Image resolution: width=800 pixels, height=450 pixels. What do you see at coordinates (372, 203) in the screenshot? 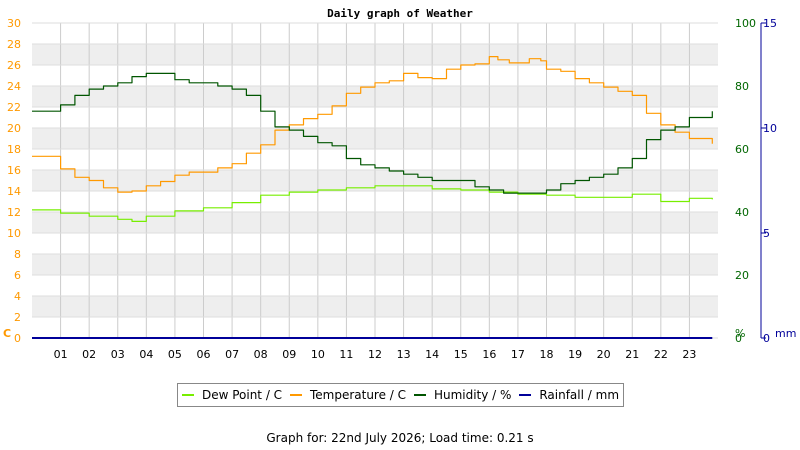
I see `series-line-dew` at bounding box center [372, 203].